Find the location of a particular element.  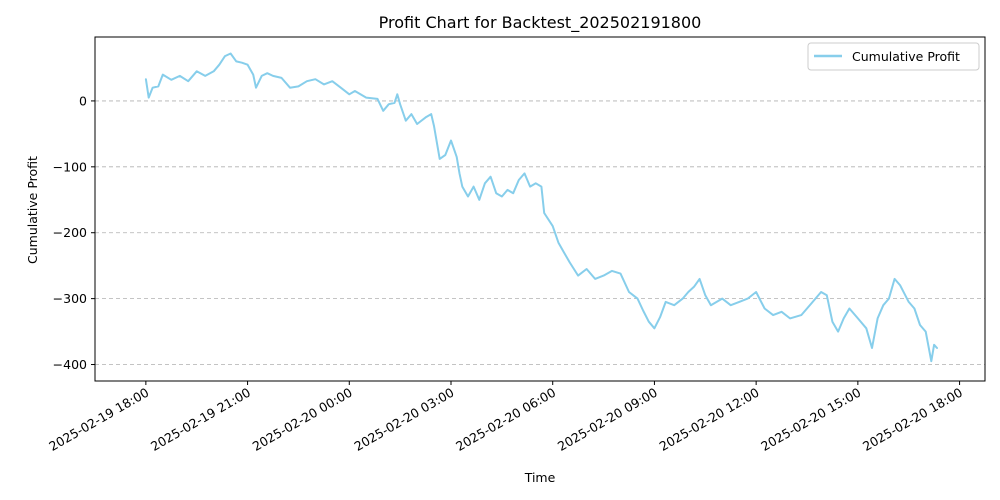

y-tick-label-1: −100 is located at coordinates (70, 166).